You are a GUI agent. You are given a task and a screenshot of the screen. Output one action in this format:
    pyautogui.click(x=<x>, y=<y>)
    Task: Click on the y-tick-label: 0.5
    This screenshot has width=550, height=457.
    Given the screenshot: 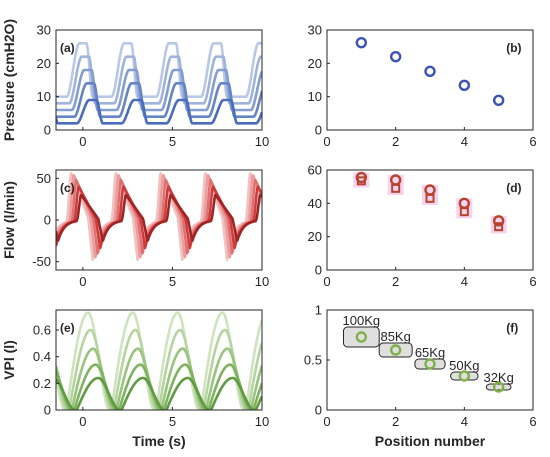 What is the action you would take?
    pyautogui.click(x=313, y=360)
    